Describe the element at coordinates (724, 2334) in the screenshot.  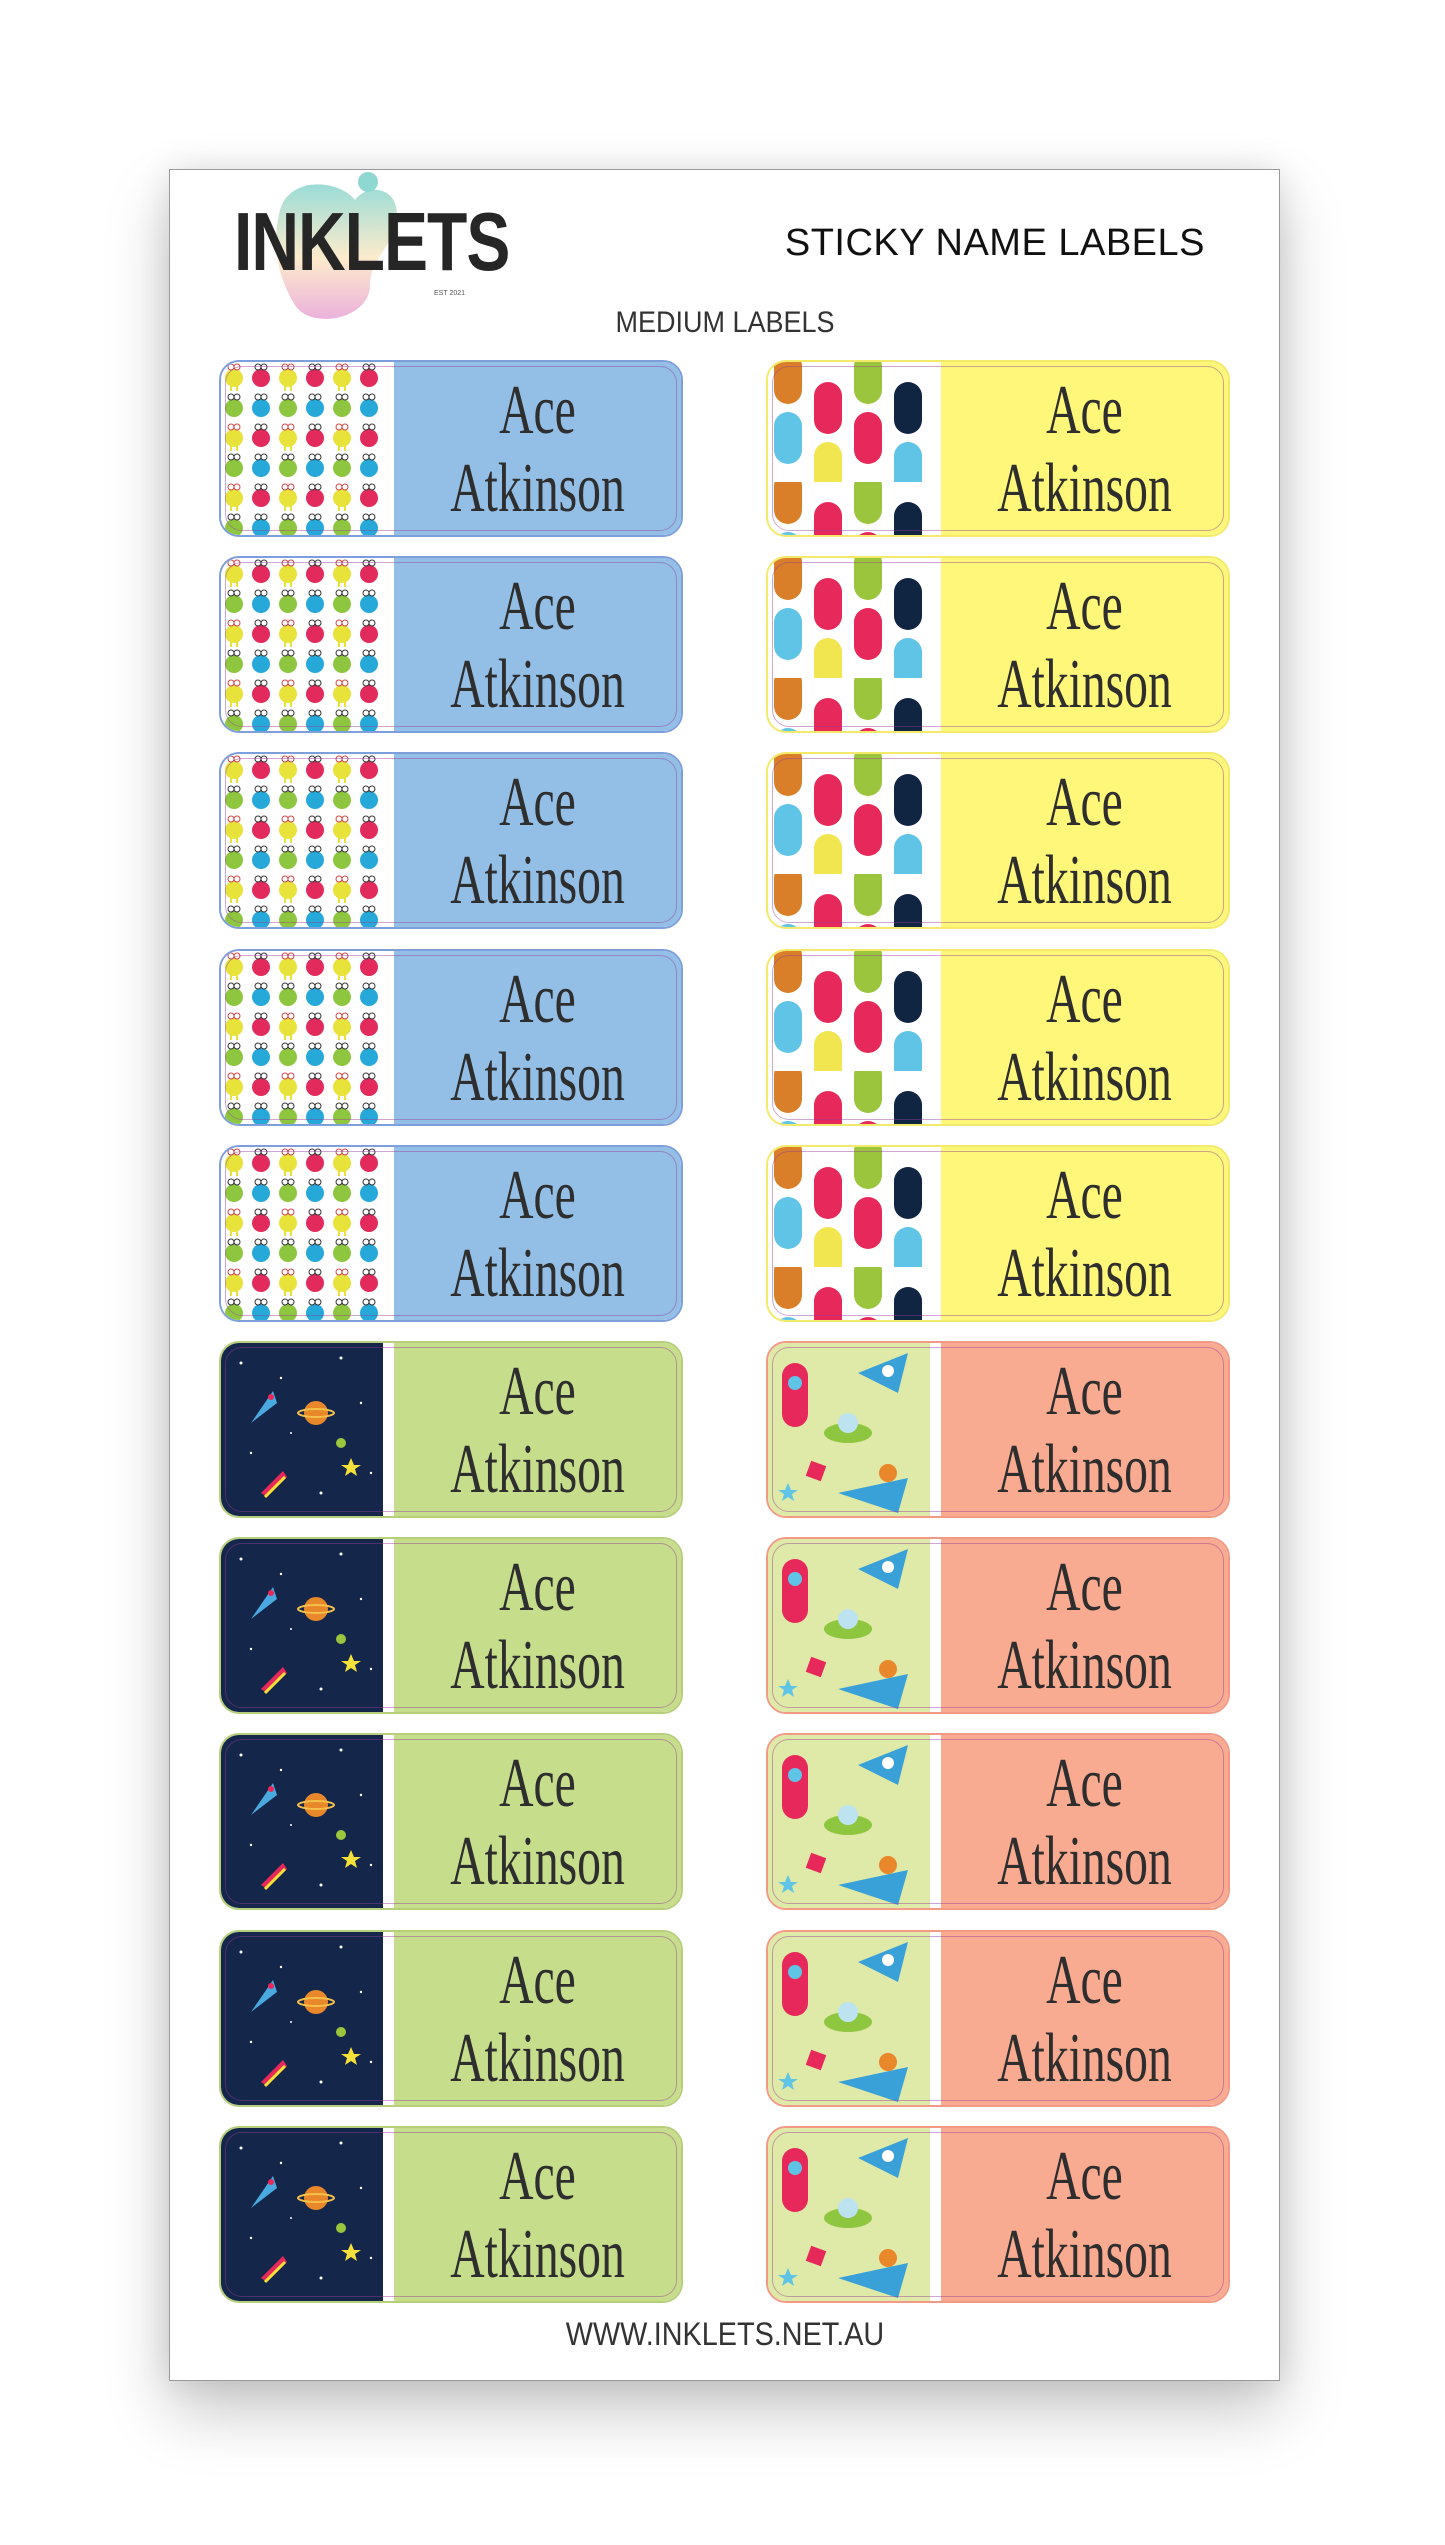
I see `website-url: WWW.INKLETS.NET.AU` at that location.